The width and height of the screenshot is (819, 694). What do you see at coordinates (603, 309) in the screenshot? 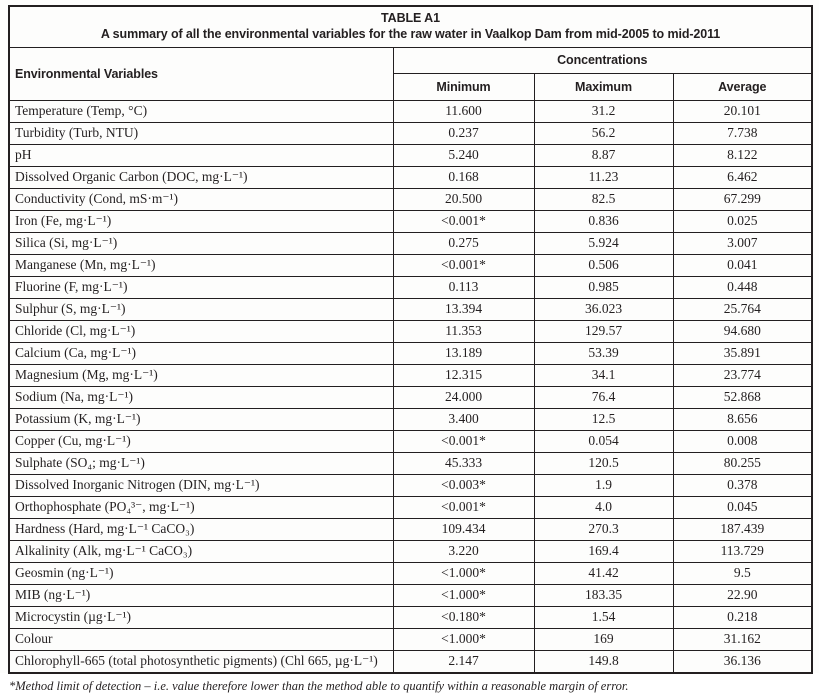
I see `cell-maximum: 36.023` at bounding box center [603, 309].